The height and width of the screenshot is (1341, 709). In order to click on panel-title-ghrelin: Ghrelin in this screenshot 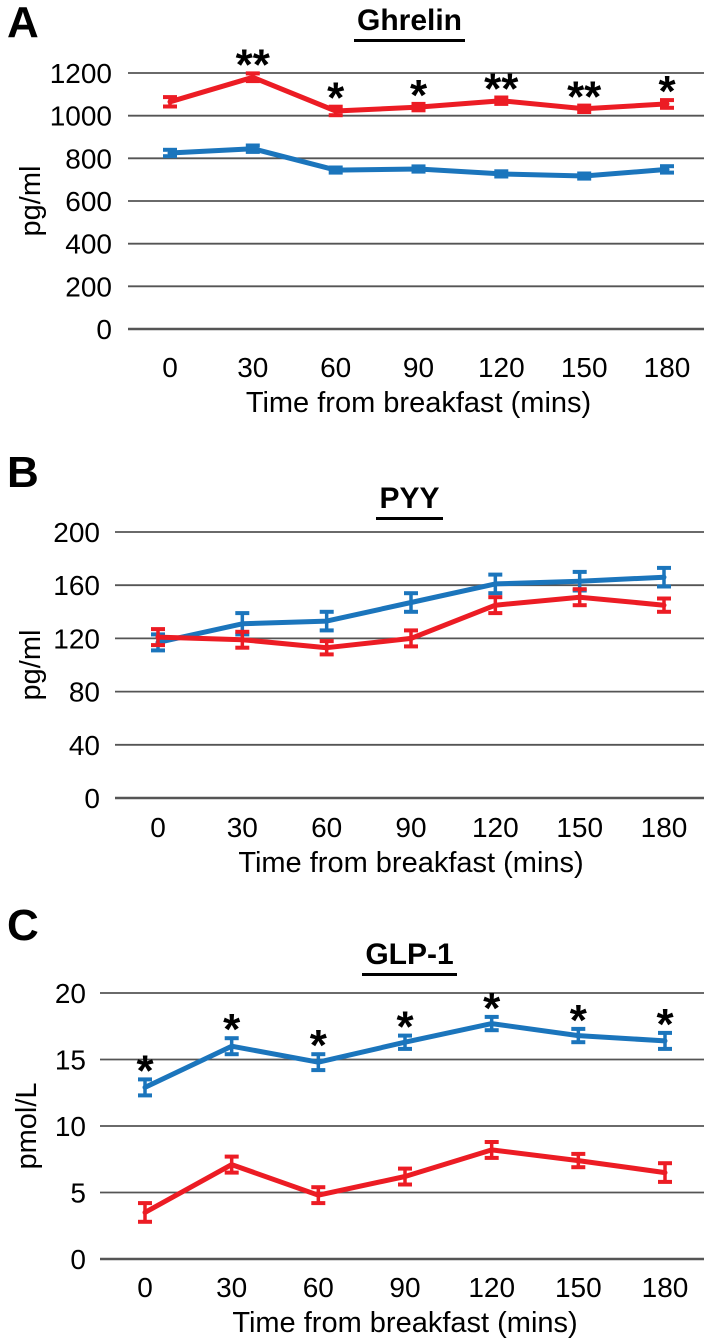, I will do `click(409, 23)`.